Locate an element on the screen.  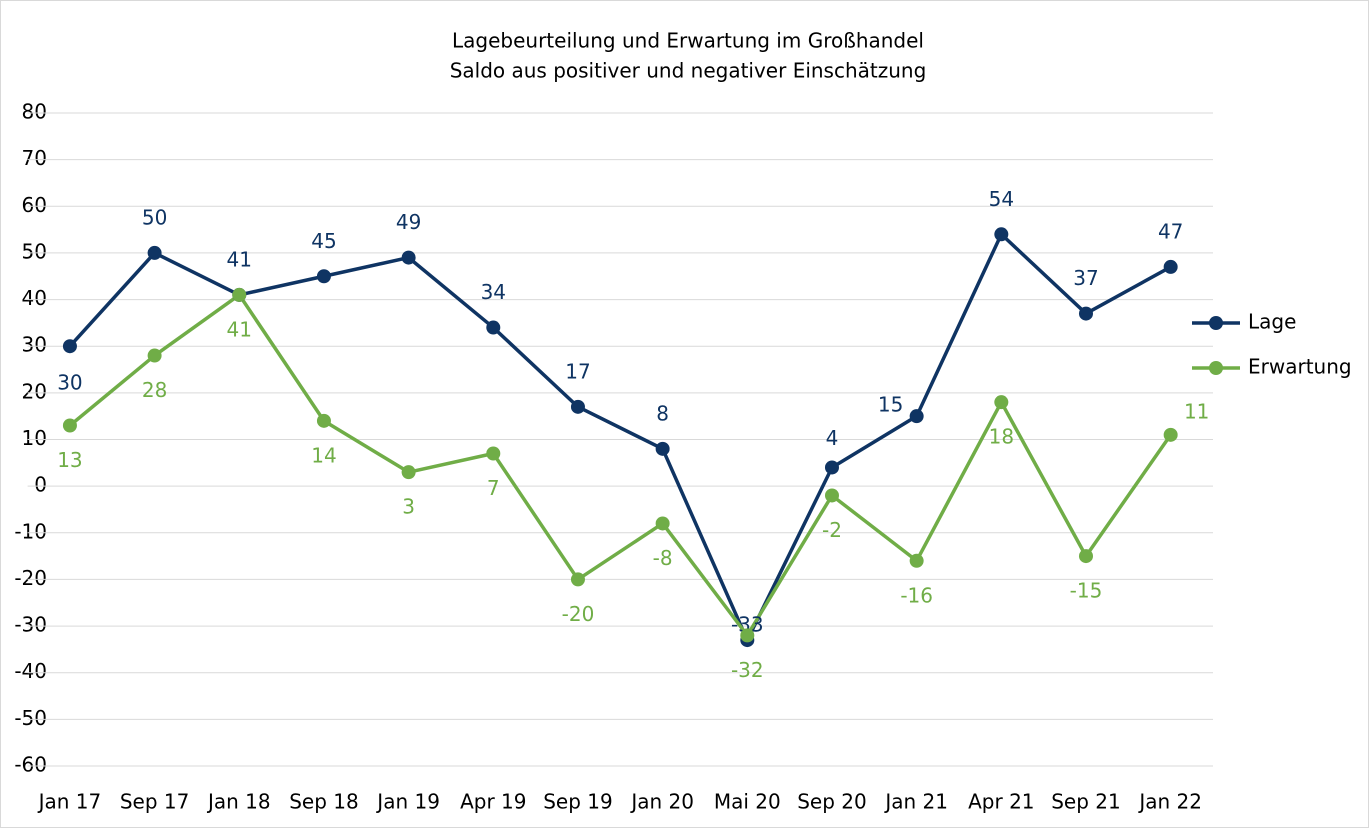
data-label: 11 is located at coordinates (1196, 411).